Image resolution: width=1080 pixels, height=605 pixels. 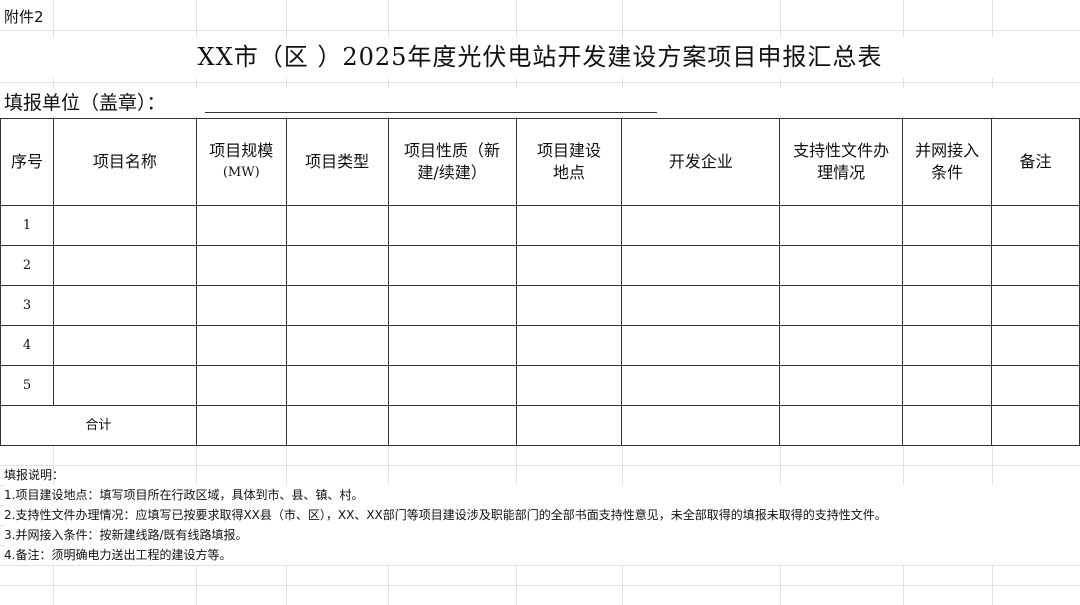 What do you see at coordinates (27, 265) in the screenshot?
I see `row-index: 2` at bounding box center [27, 265].